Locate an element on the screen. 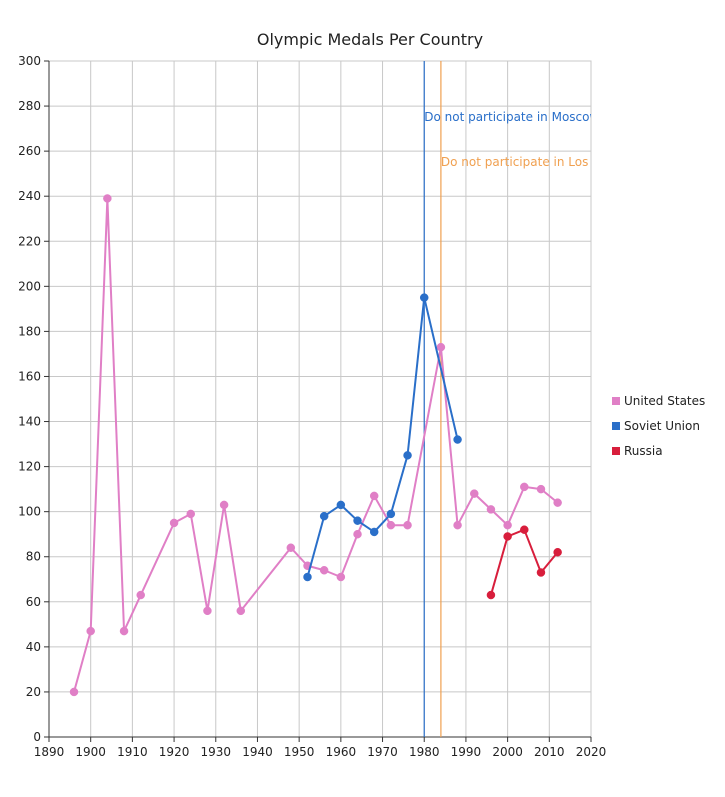  x-tick-label: 1960 is located at coordinates (341, 752).